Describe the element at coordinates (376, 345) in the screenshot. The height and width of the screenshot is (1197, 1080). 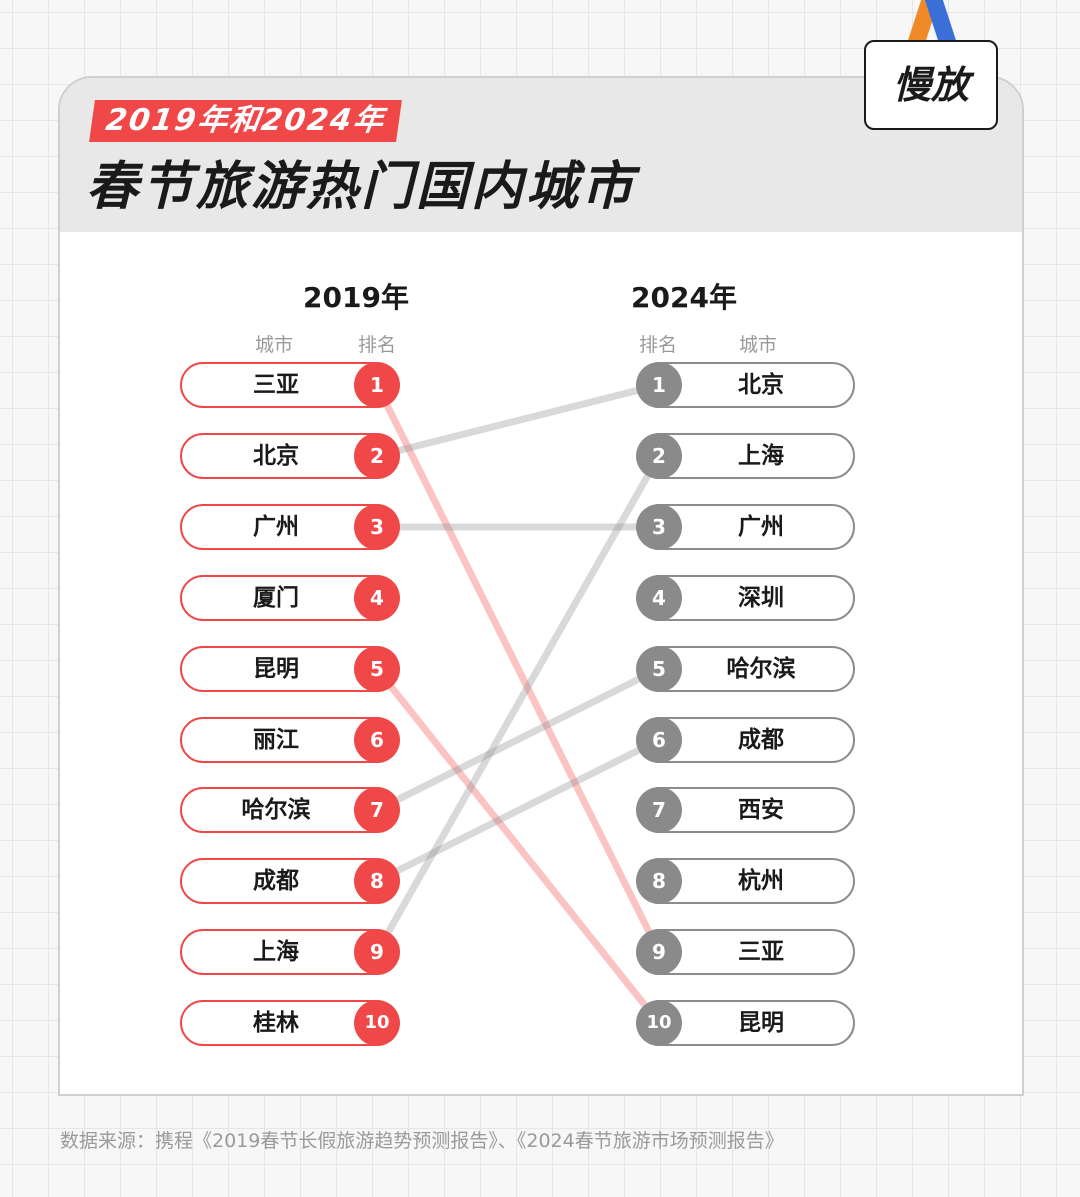
I see `left-col-rank: 排名` at that location.